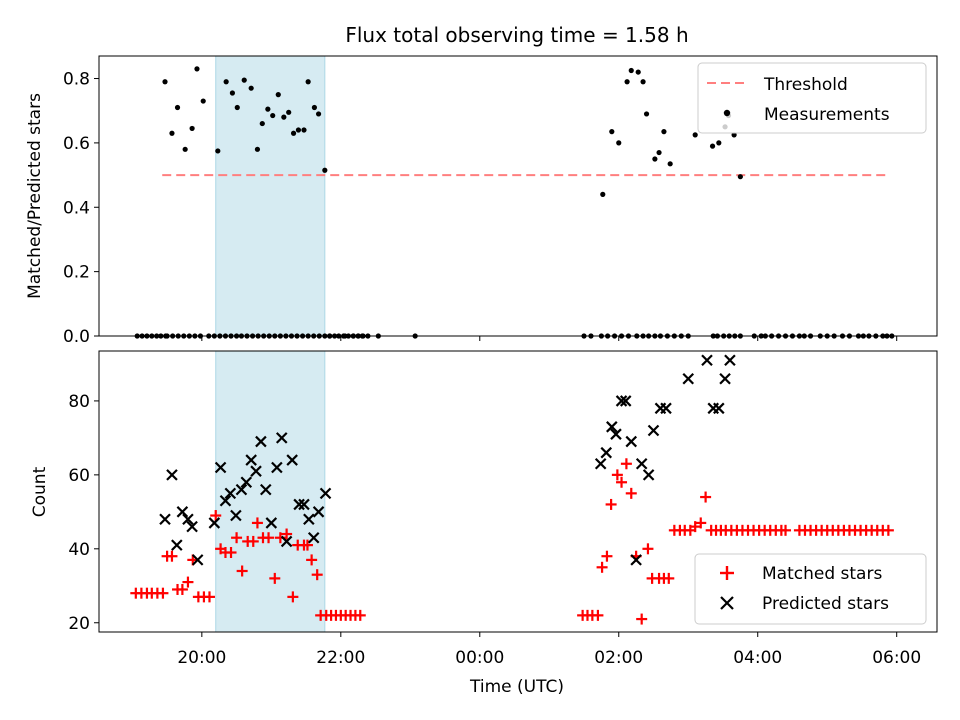 This screenshot has width=960, height=720. What do you see at coordinates (76, 80) in the screenshot?
I see `top-y-tick-label: 0.8` at bounding box center [76, 80].